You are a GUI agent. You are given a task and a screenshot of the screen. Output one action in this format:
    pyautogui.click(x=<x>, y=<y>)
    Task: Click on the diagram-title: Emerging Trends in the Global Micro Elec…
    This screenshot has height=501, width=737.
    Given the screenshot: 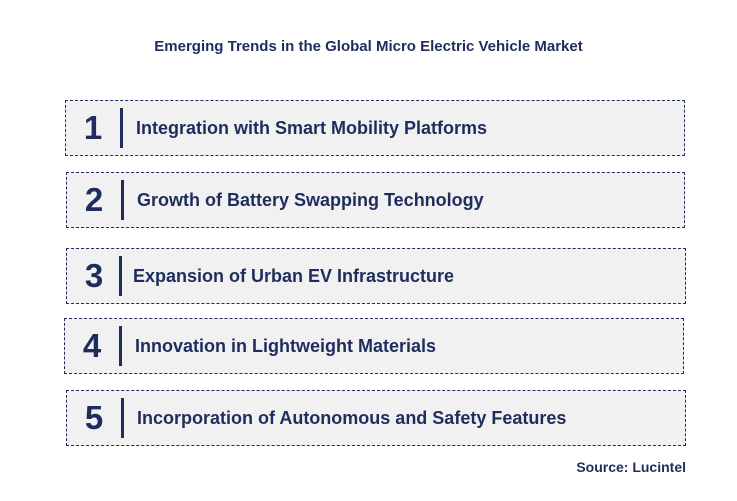 What is the action you would take?
    pyautogui.click(x=368, y=46)
    